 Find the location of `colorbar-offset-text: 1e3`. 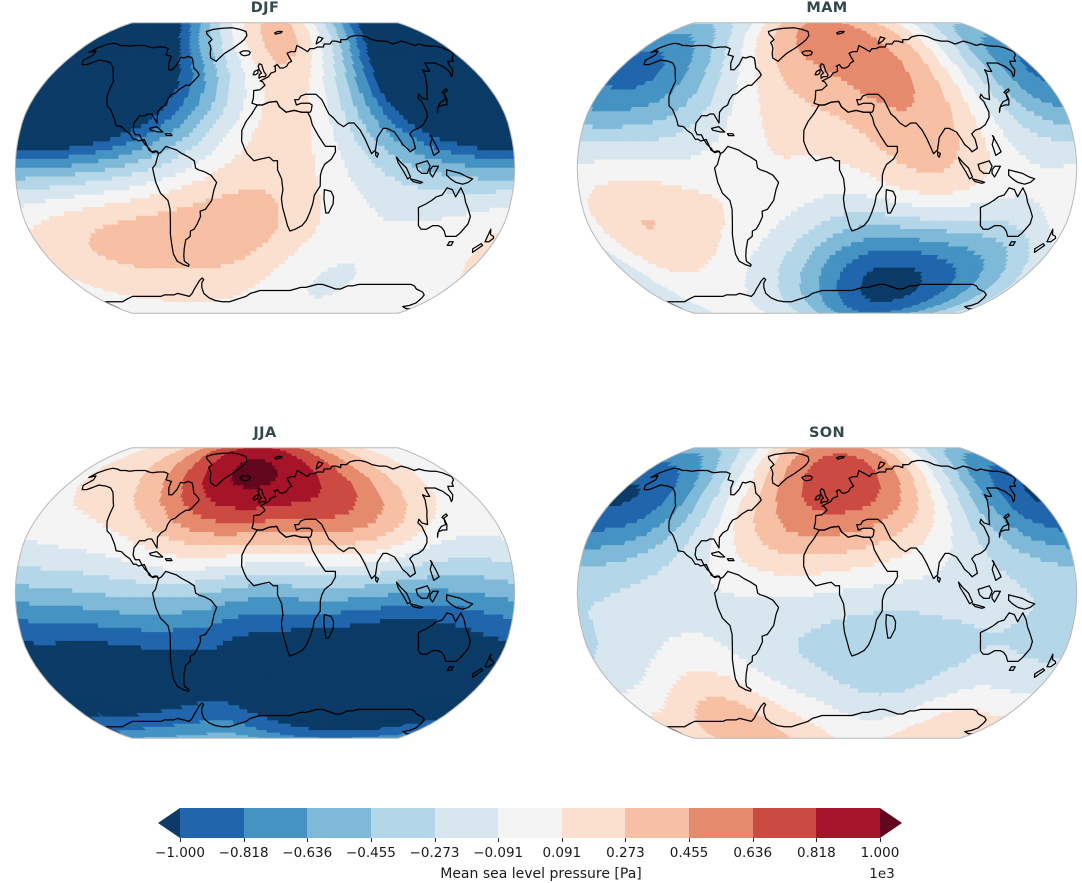

colorbar-offset-text: 1e3 is located at coordinates (882, 874).